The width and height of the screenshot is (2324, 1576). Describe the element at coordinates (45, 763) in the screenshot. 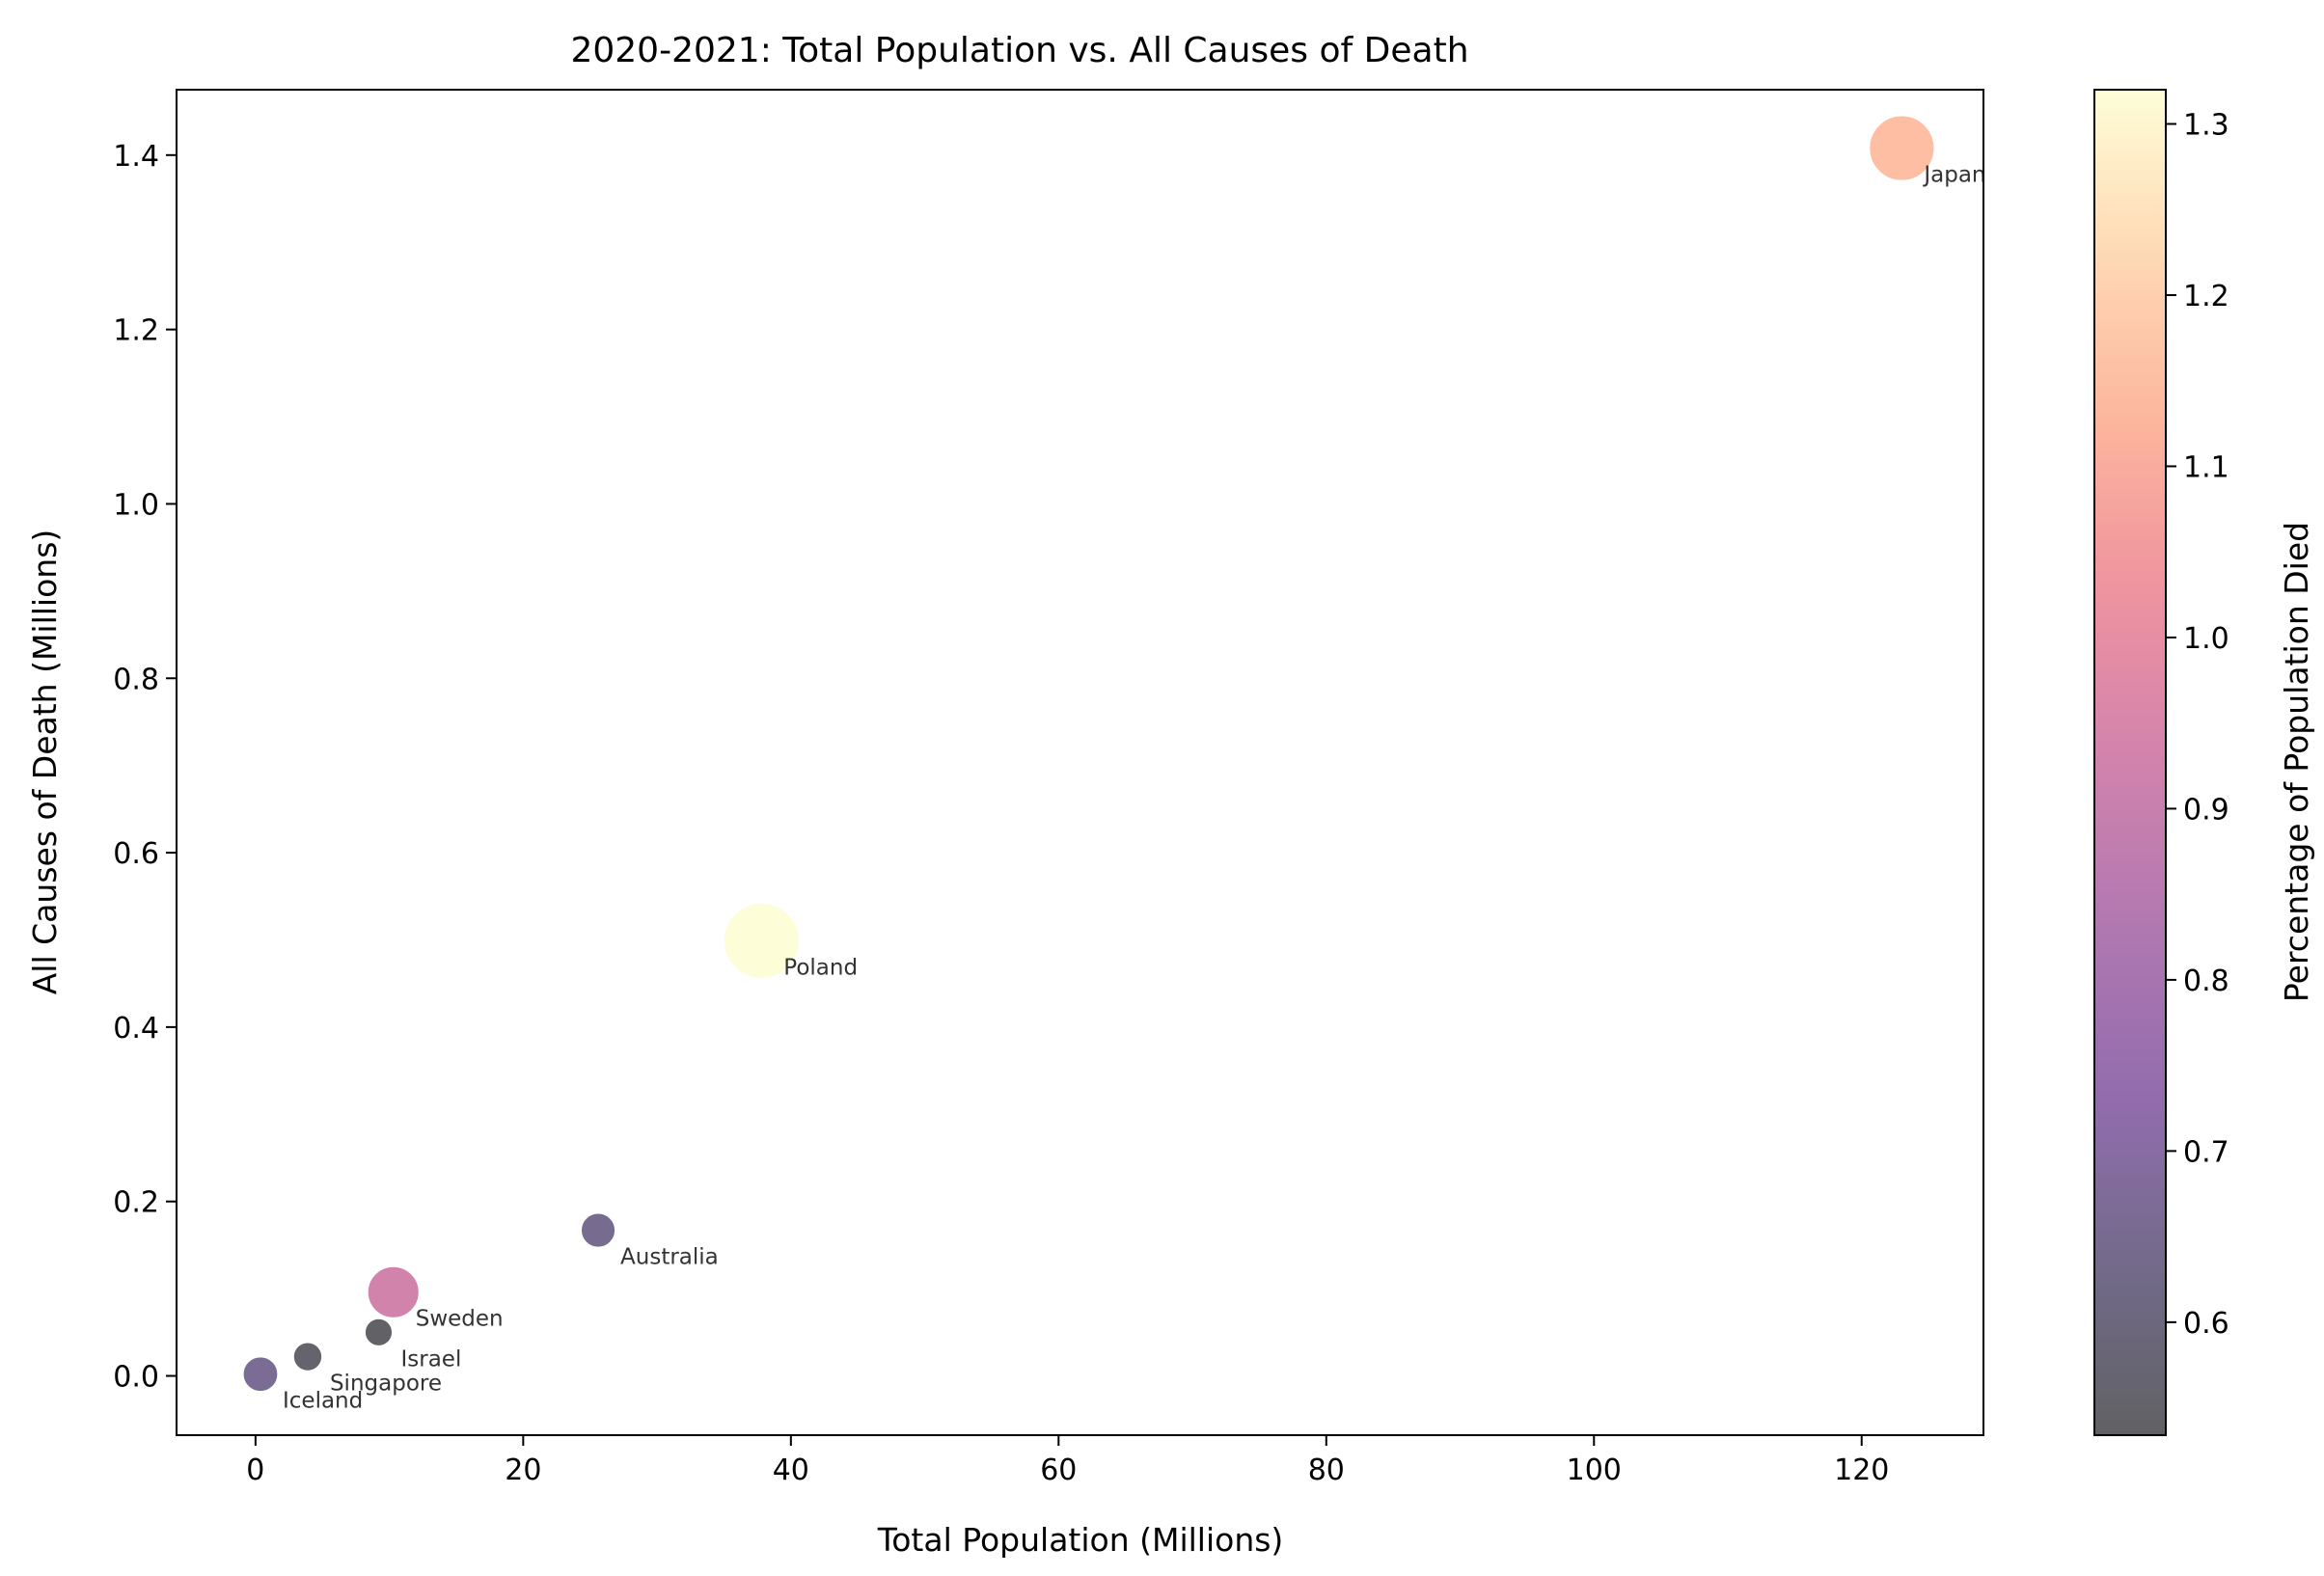

I see `y-axis-label: All Causes of Death (Millions)` at that location.